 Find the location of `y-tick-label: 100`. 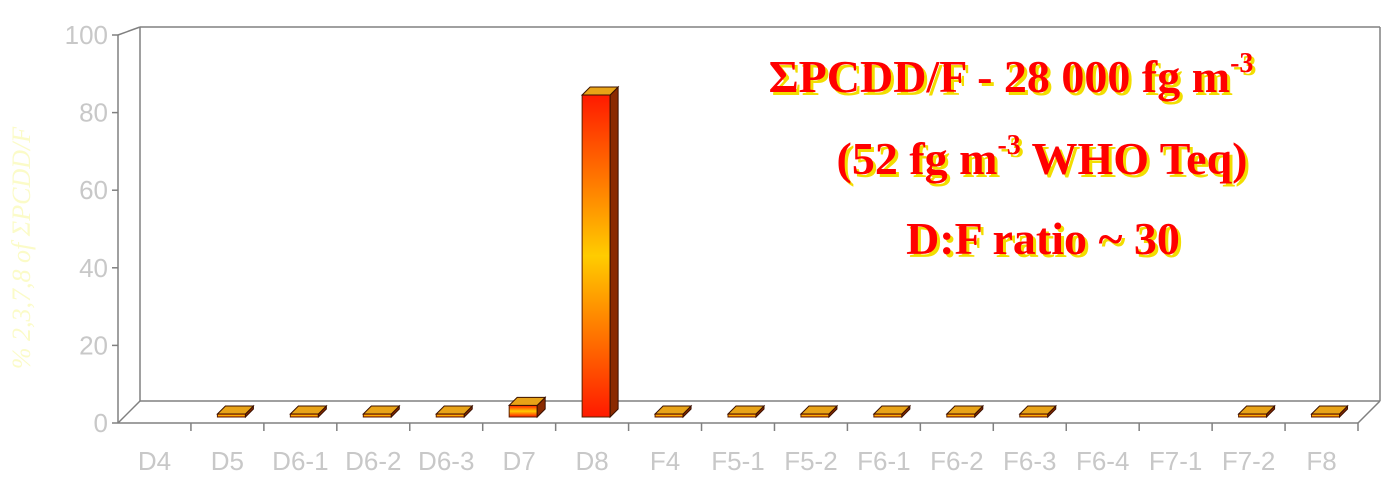

y-tick-label: 100 is located at coordinates (86, 35).